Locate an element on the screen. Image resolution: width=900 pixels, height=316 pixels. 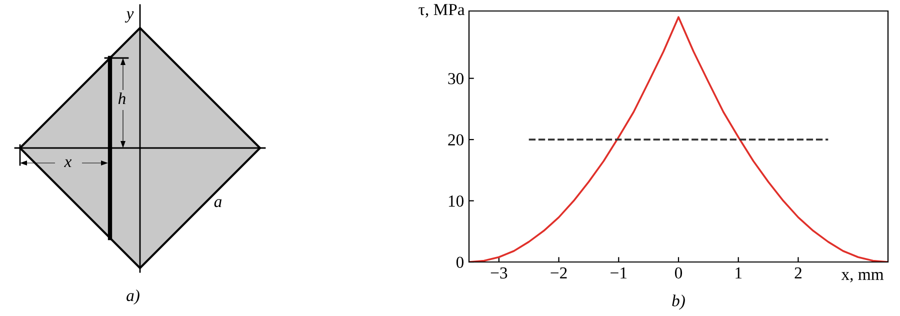
x-tick-label: −2 is located at coordinates (558, 272).